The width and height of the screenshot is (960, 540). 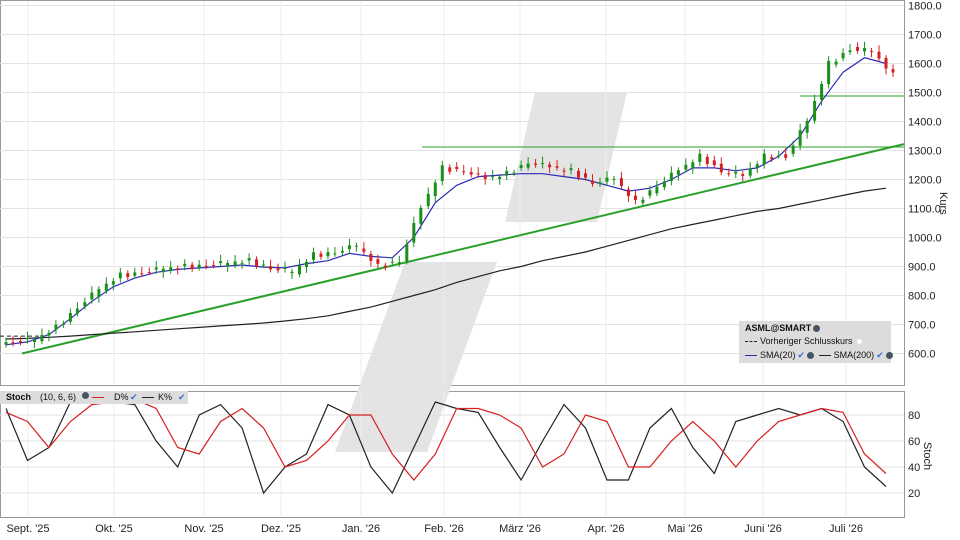 What do you see at coordinates (165, 397) in the screenshot?
I see `stoch-k-label: K%` at bounding box center [165, 397].